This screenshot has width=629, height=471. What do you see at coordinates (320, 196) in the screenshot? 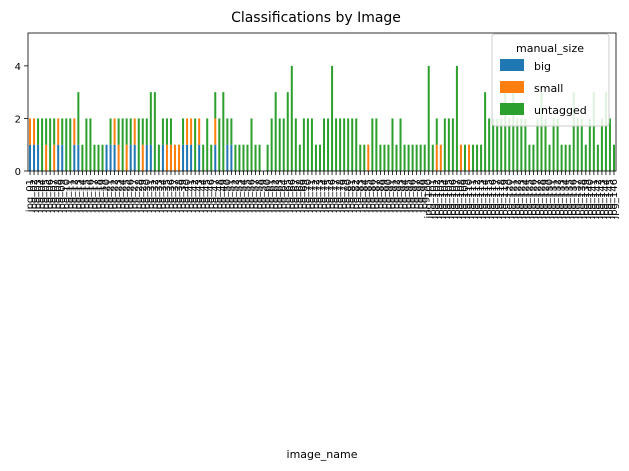
I see `x-tick-label: jpg_73` at bounding box center [320, 196].